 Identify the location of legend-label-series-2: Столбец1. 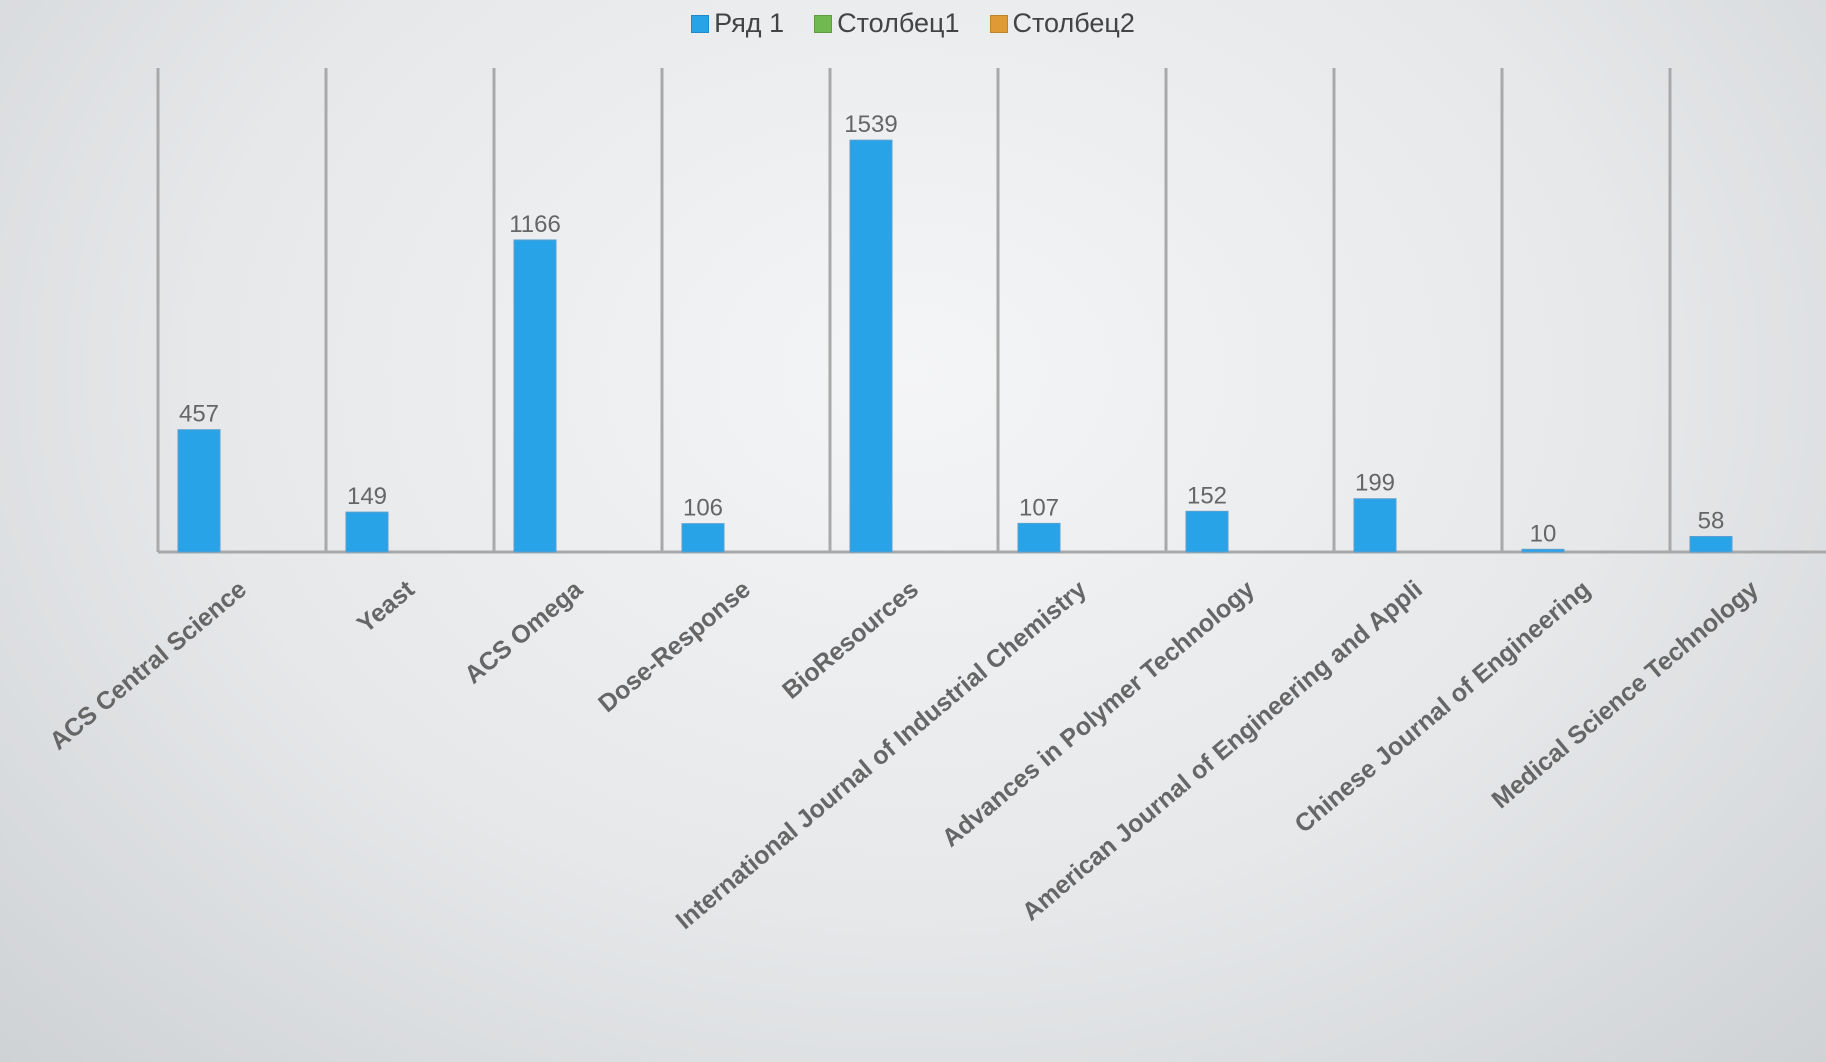
(898, 23).